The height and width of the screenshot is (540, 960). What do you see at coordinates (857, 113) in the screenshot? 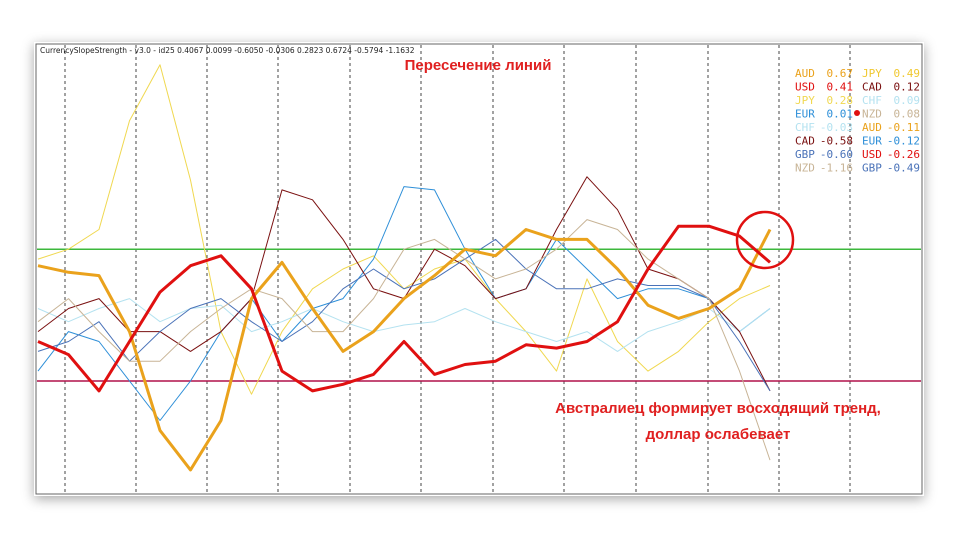
I see `marker-dot` at bounding box center [857, 113].